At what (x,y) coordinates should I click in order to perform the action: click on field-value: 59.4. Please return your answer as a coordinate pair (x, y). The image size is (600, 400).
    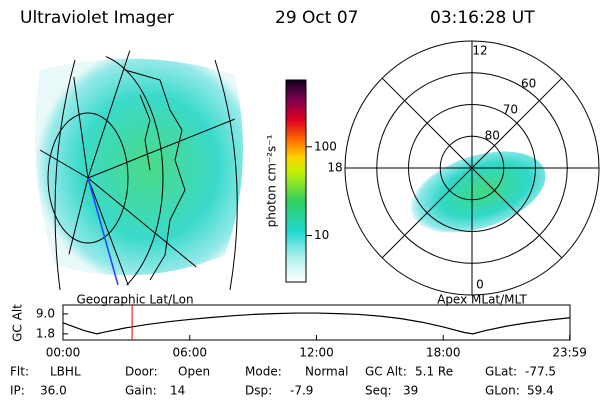
    Looking at the image, I should click on (540, 391).